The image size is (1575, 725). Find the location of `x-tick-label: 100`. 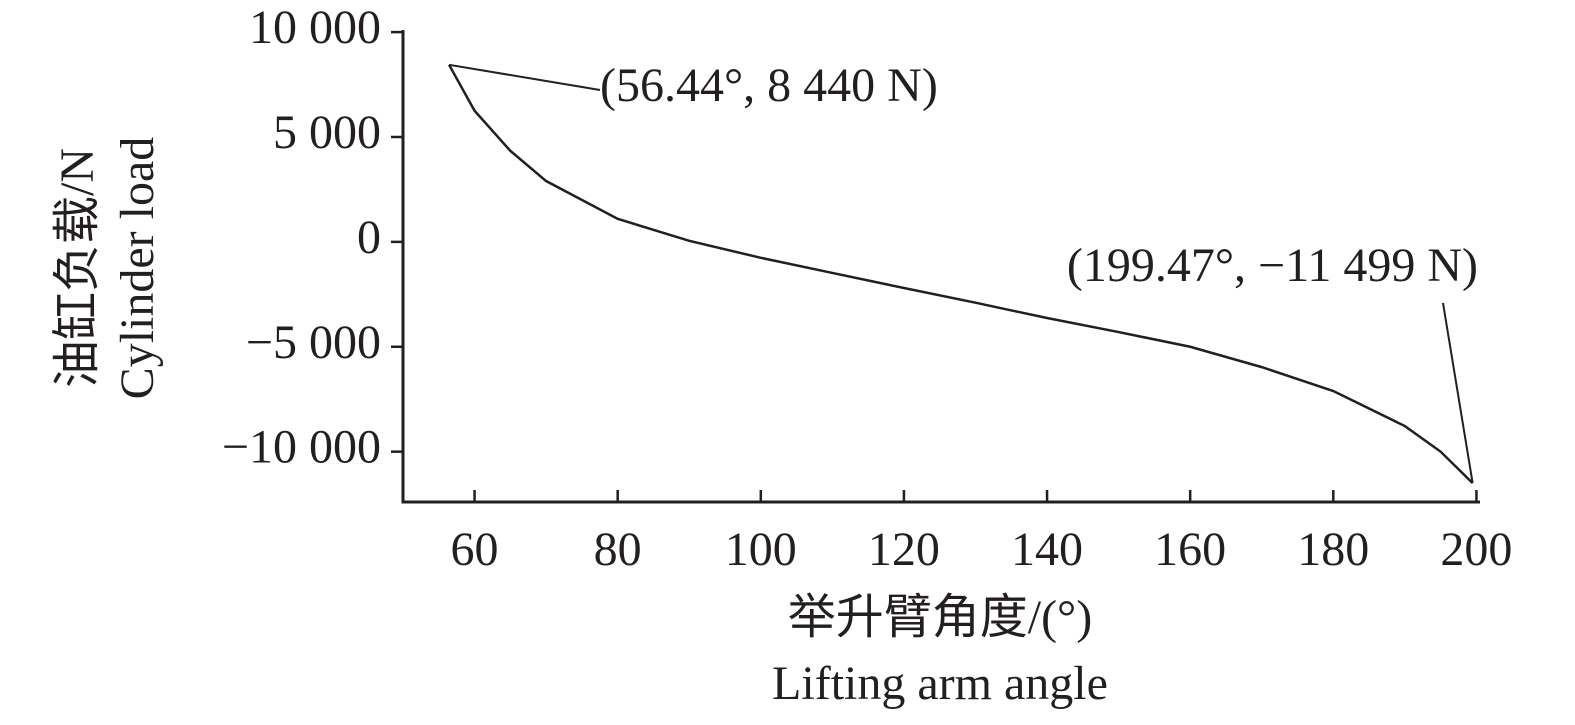

x-tick-label: 100 is located at coordinates (761, 549).